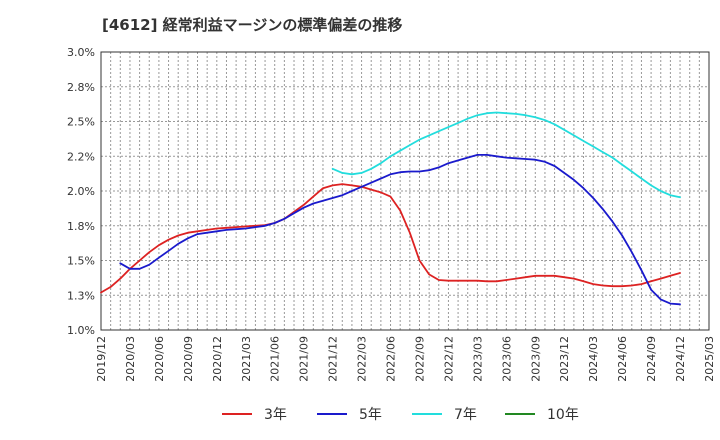 The height and width of the screenshot is (440, 720). Describe the element at coordinates (101, 359) in the screenshot. I see `x-tick-label: 2019/12` at that location.